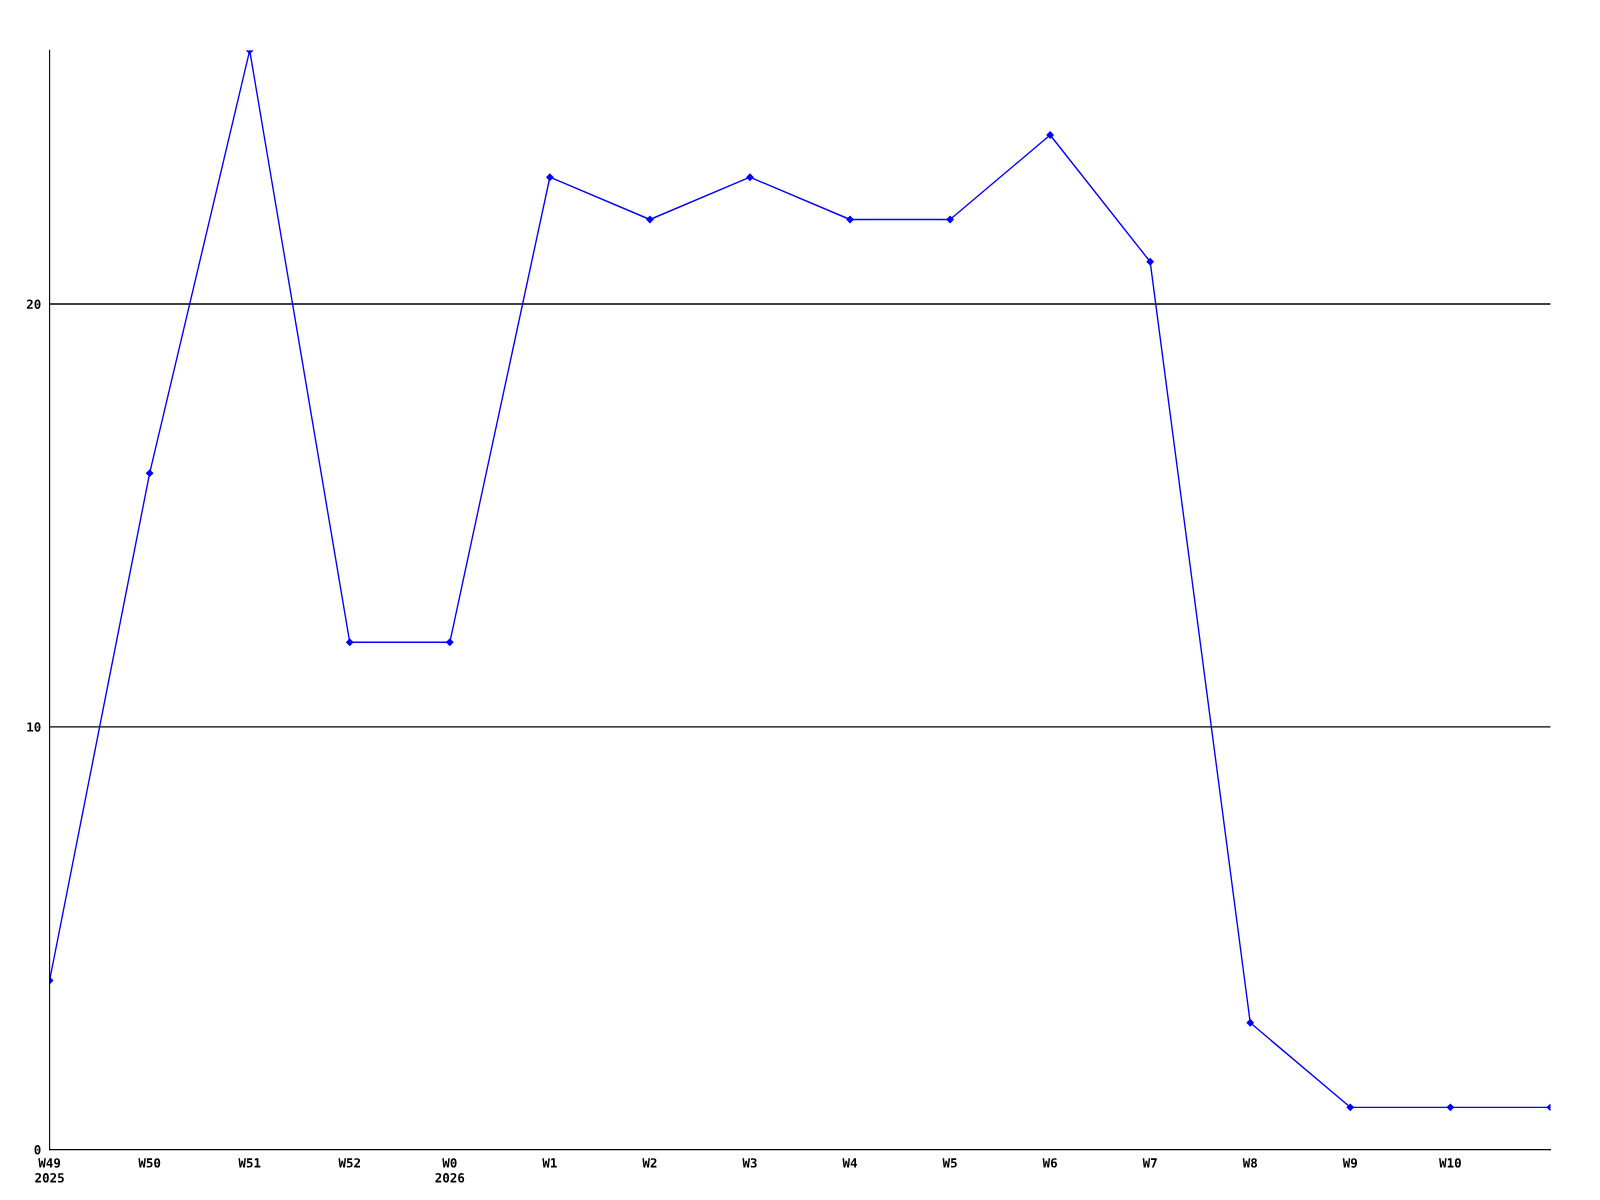  Describe the element at coordinates (249, 1163) in the screenshot. I see `x-tick-label: W51` at that location.